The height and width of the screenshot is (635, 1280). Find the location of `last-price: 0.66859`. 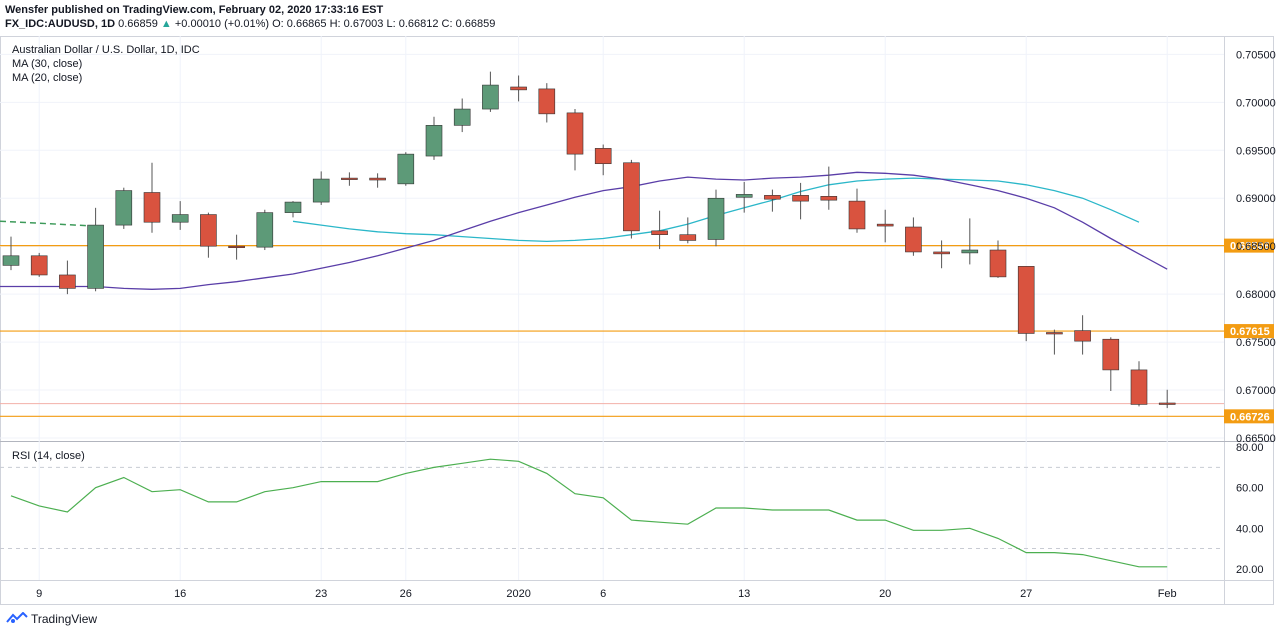

last-price: 0.66859 is located at coordinates (138, 24).